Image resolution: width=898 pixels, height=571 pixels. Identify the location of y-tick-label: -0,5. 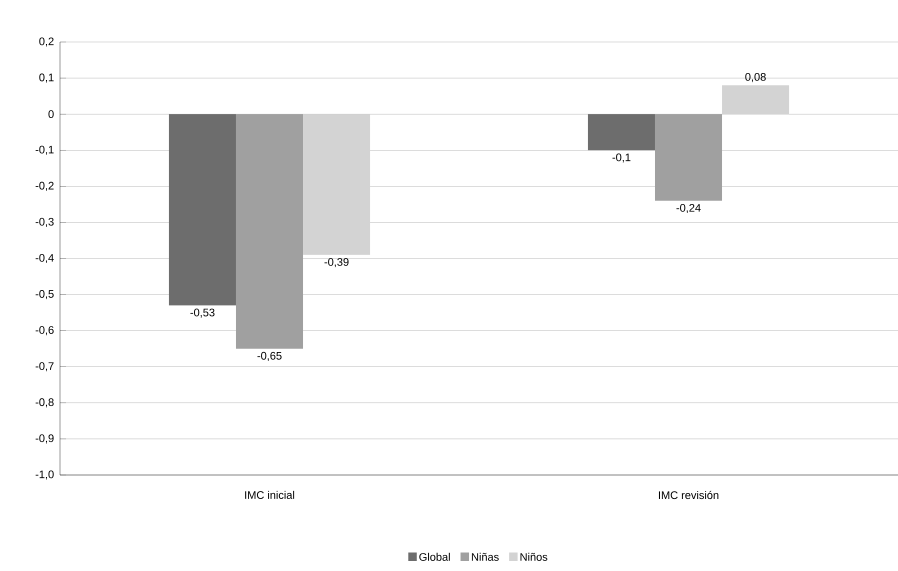
(45, 295).